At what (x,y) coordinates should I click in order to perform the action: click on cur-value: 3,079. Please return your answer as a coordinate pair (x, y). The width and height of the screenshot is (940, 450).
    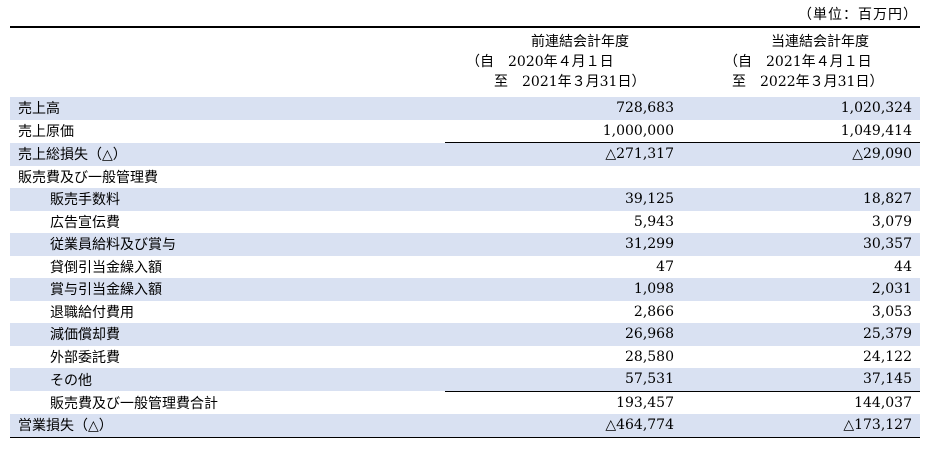
    Looking at the image, I should click on (891, 221).